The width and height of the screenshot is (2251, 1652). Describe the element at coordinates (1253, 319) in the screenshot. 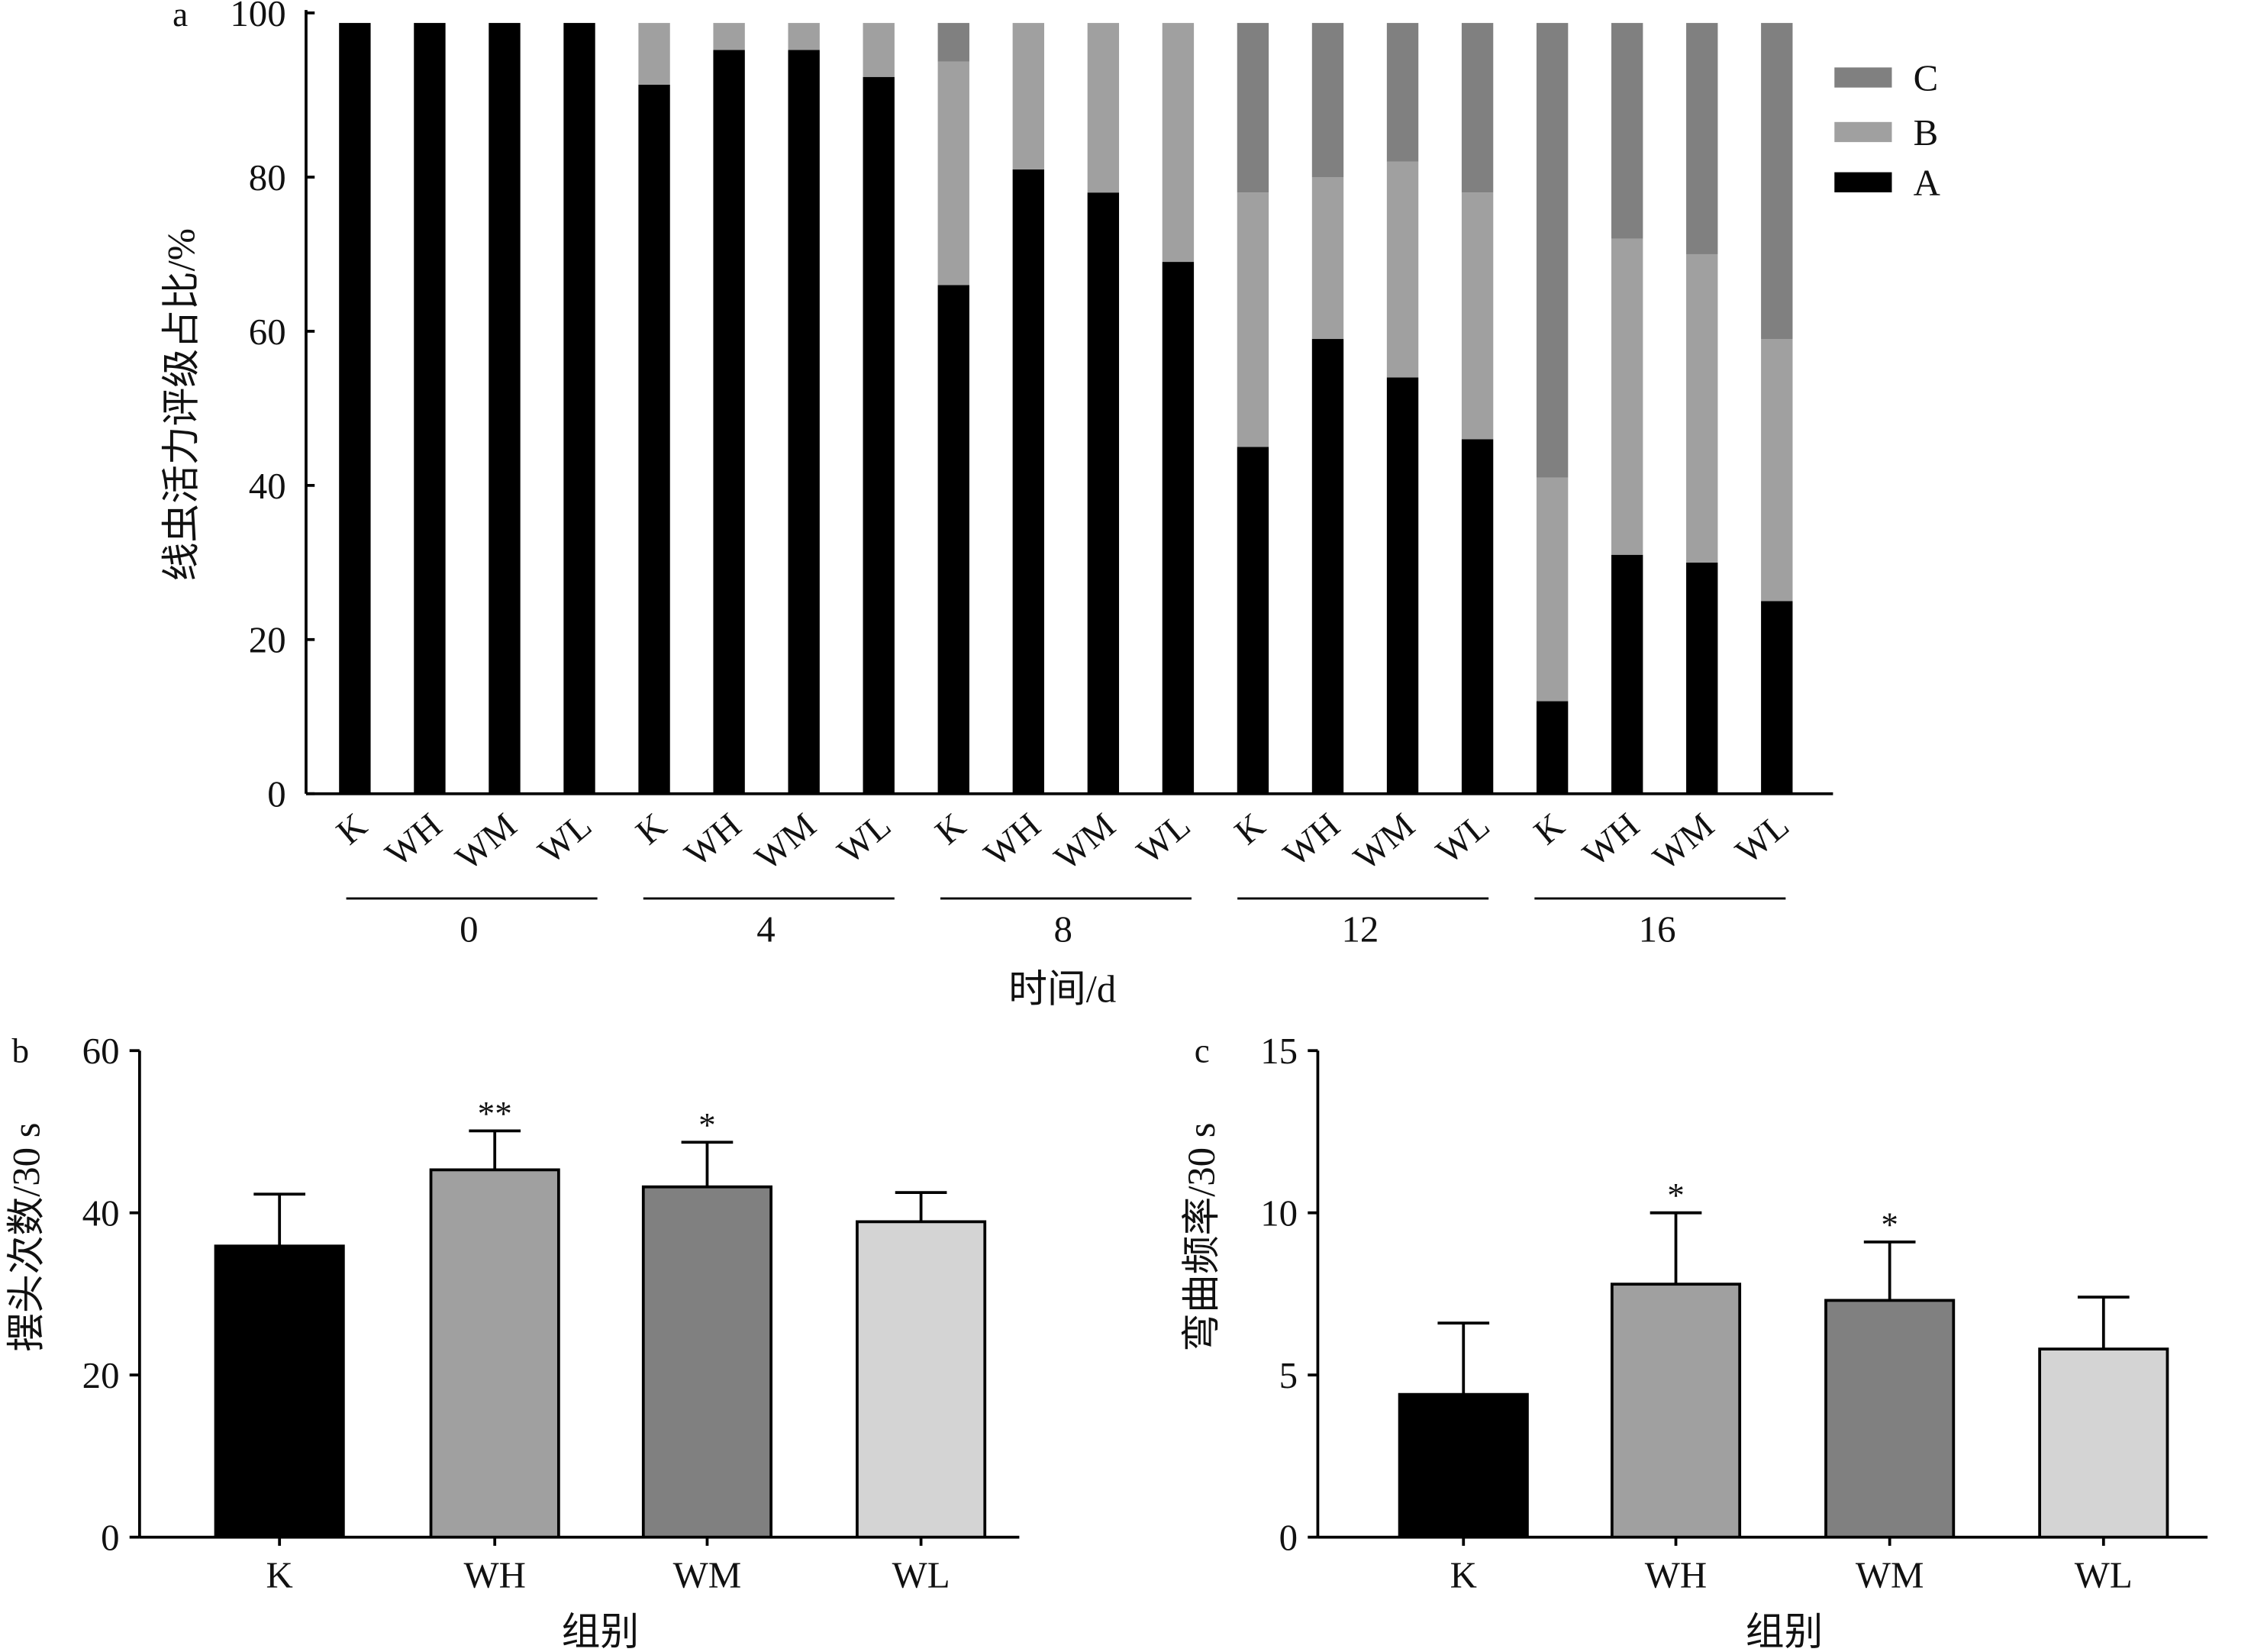

I see `bar-segment-B-day12-K` at that location.